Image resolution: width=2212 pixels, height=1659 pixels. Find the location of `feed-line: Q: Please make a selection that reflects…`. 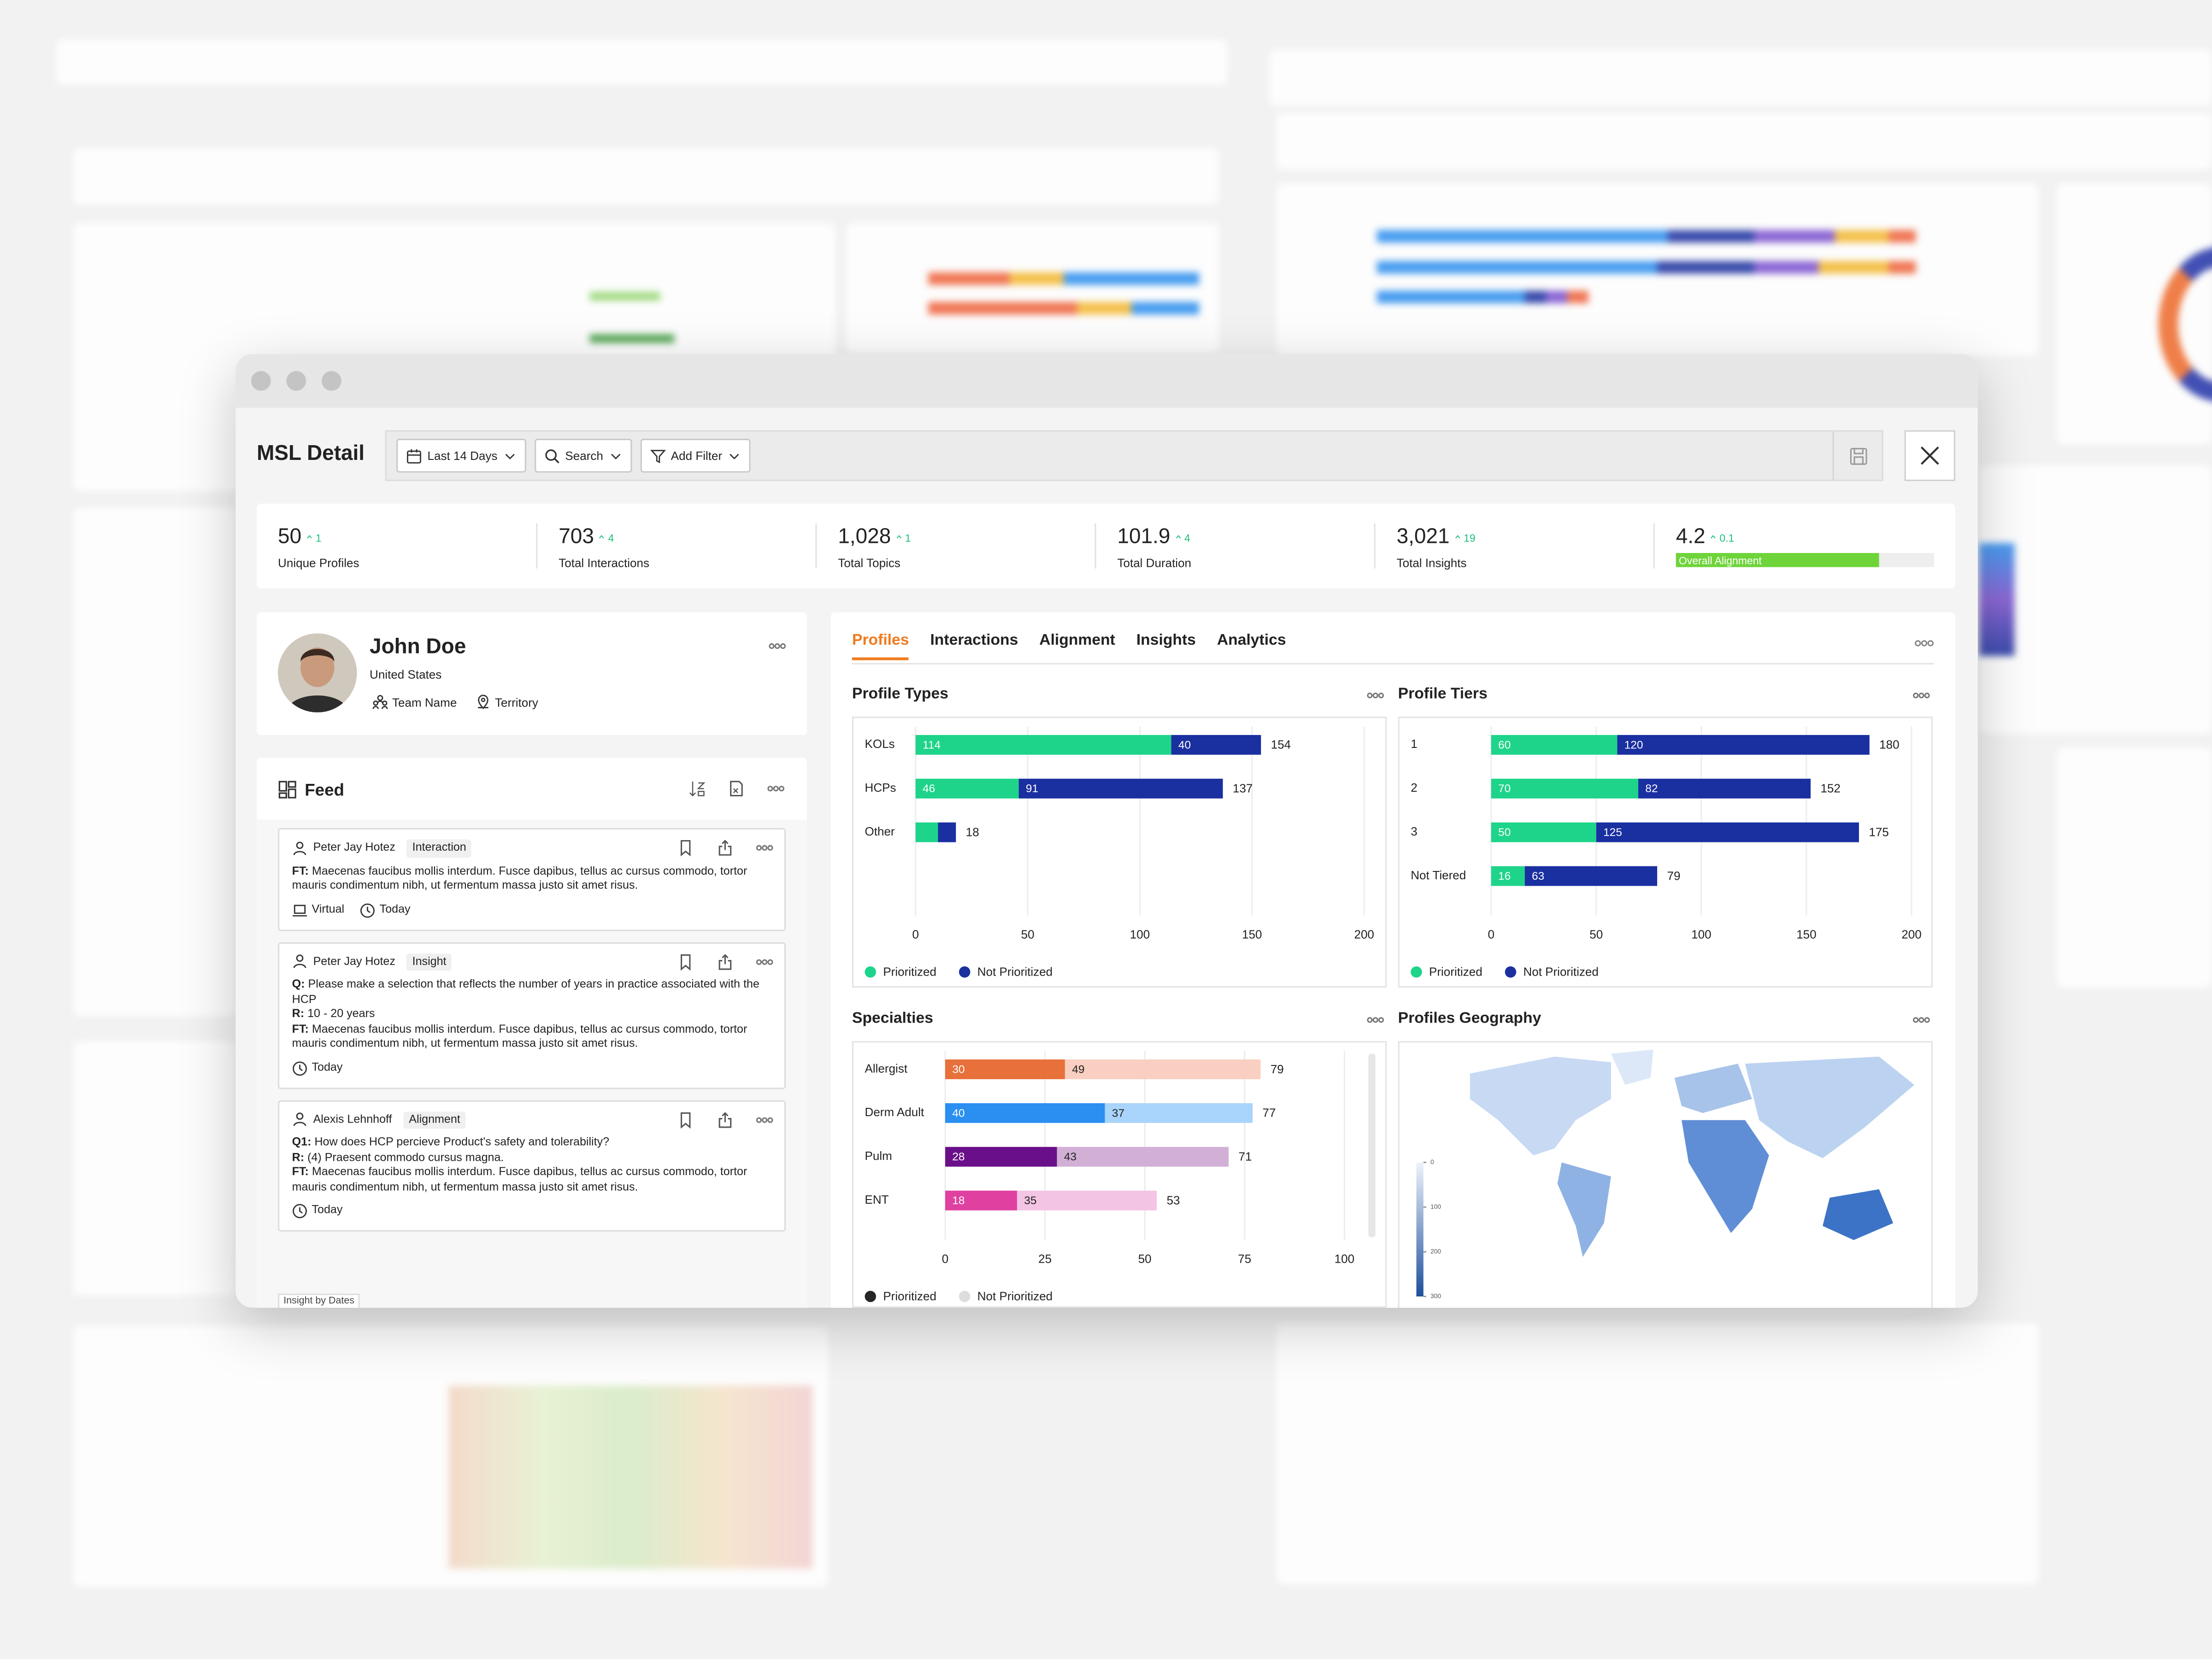

feed-line: Q: Please make a selection that reflects… is located at coordinates (532, 992).